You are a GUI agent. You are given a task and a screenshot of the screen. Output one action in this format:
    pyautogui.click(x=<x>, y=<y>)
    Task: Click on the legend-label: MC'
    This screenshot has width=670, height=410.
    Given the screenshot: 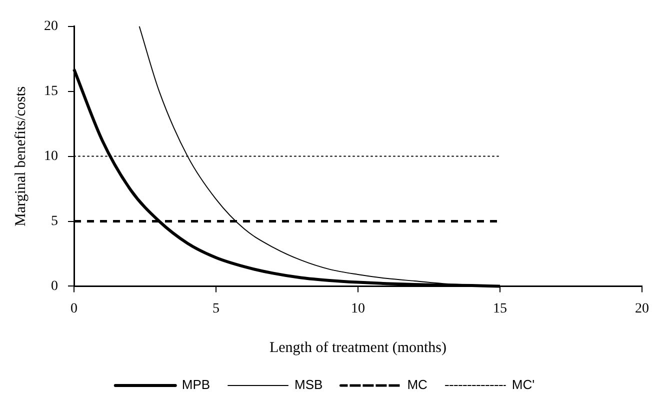 What is the action you would take?
    pyautogui.click(x=523, y=384)
    